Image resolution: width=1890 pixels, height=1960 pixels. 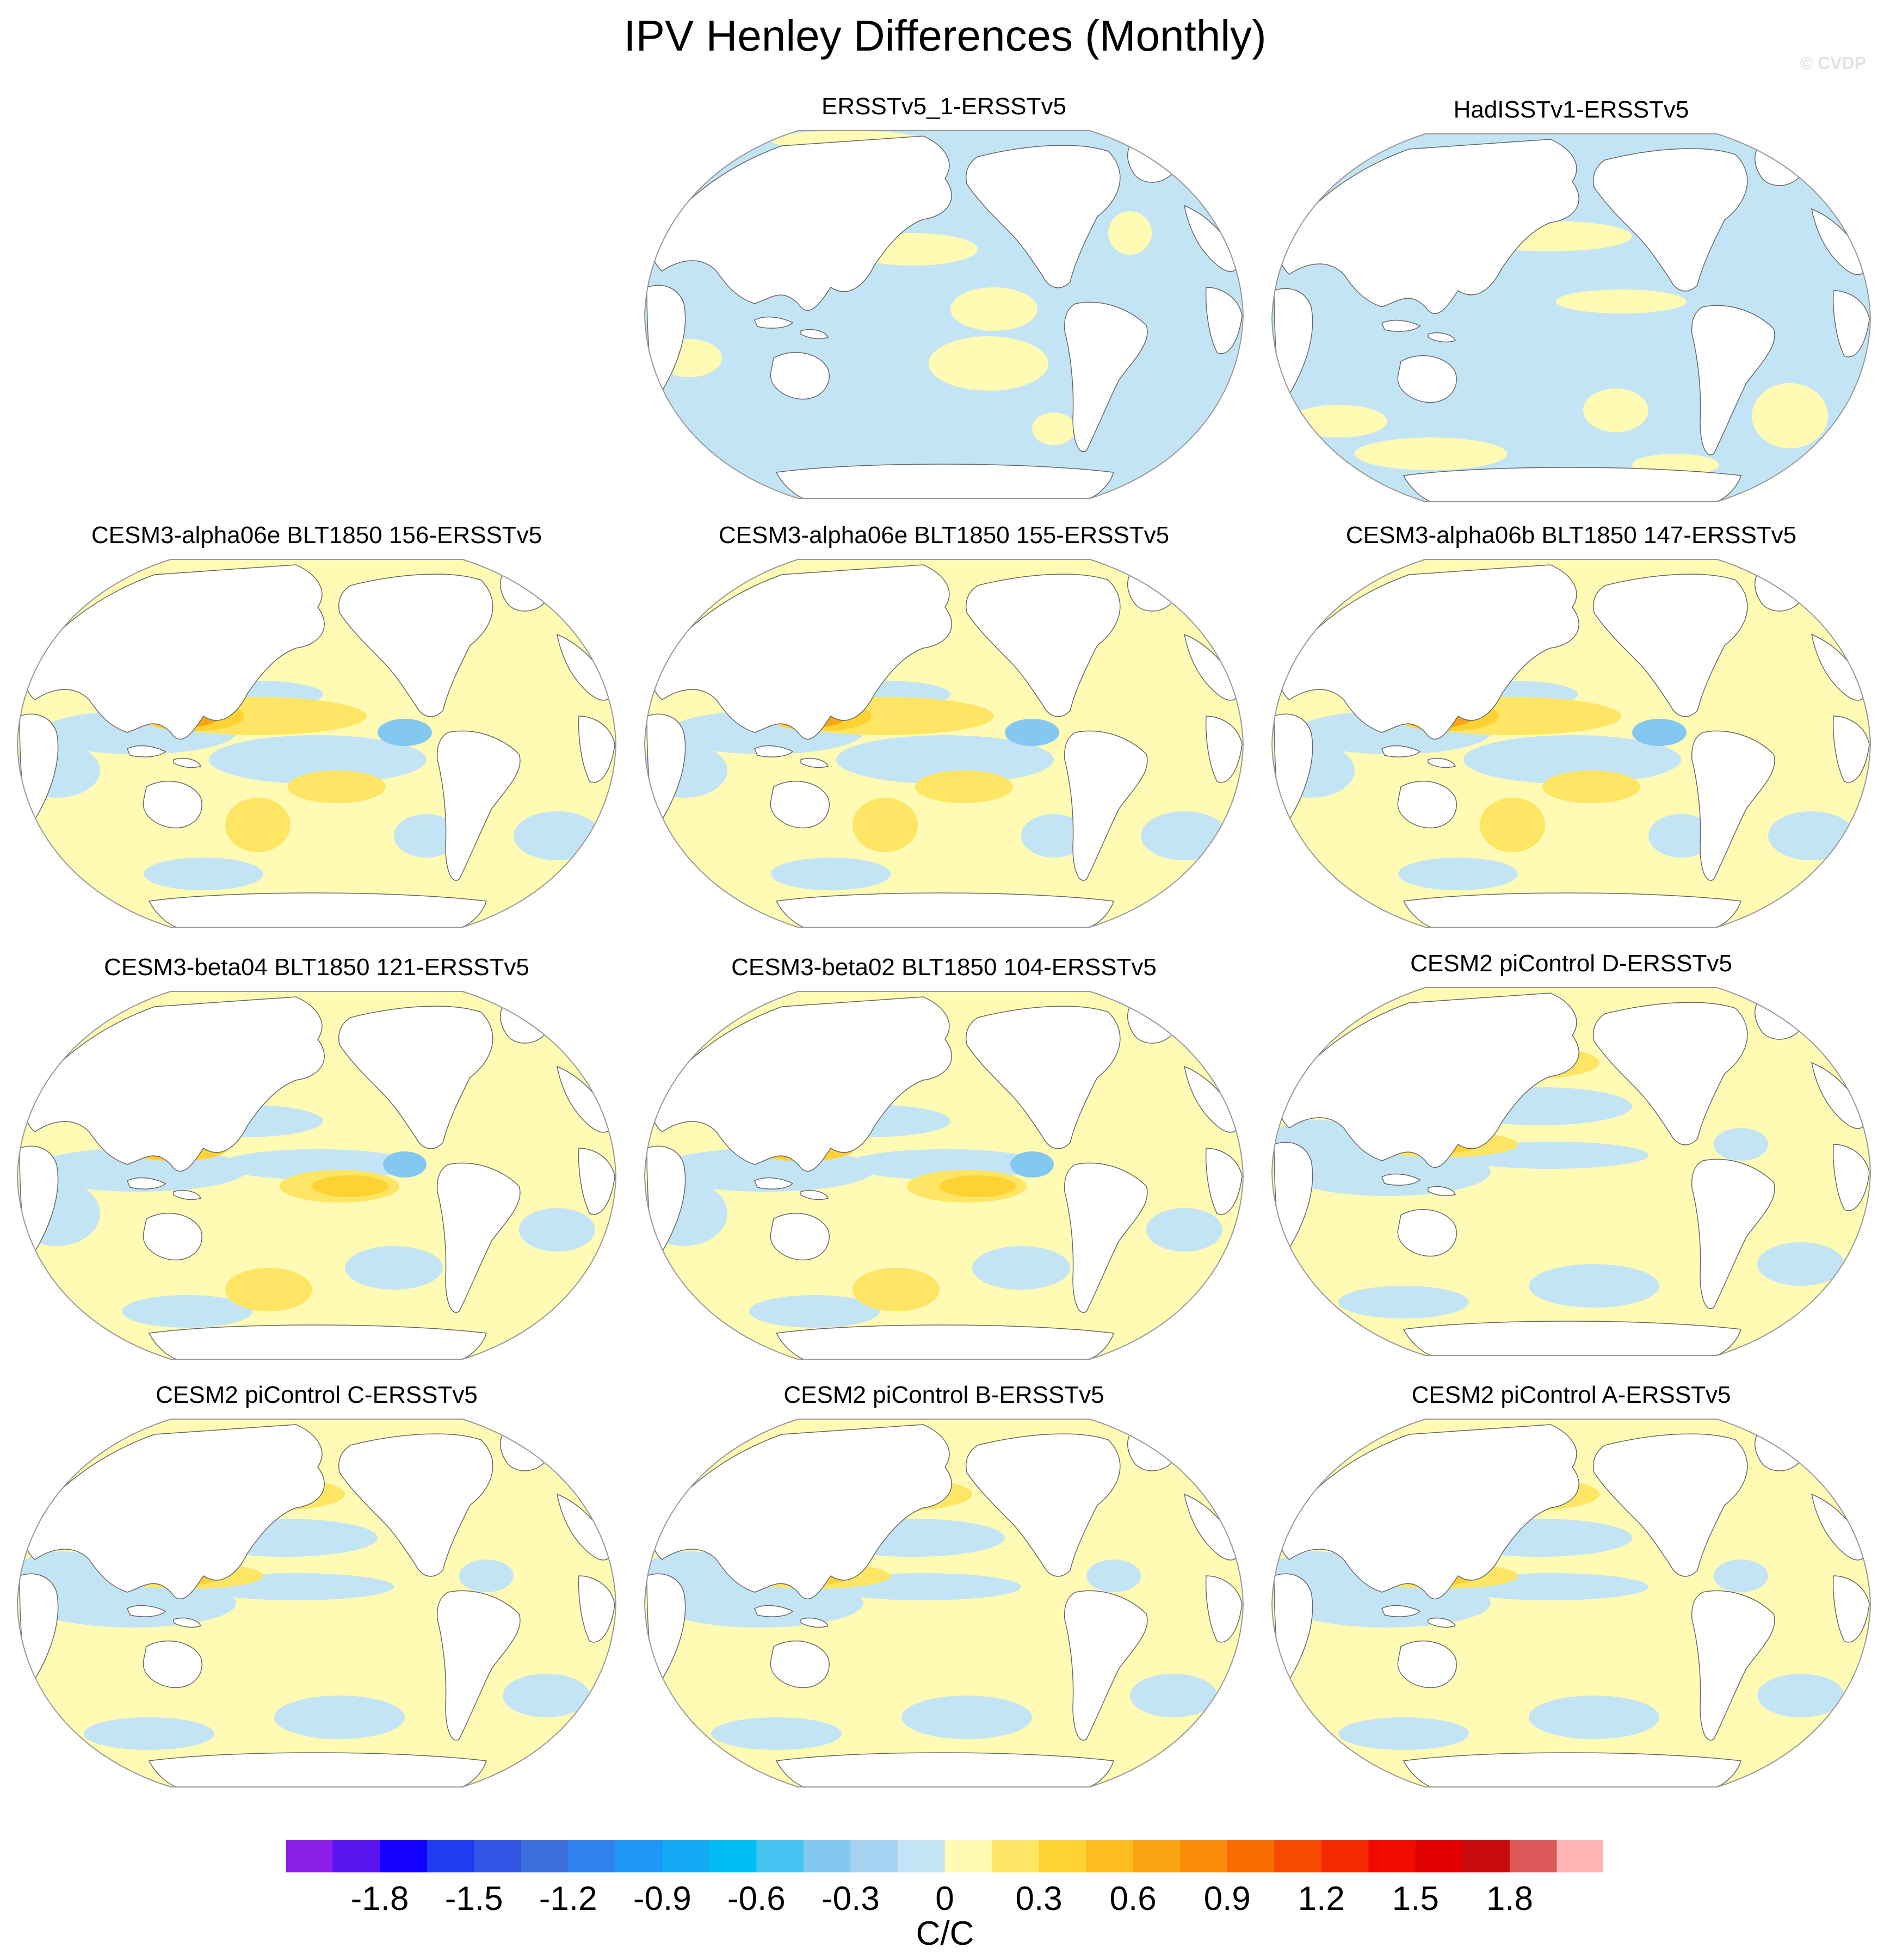 I want to click on colorbar-tick-label: 1.8, so click(x=1510, y=1899).